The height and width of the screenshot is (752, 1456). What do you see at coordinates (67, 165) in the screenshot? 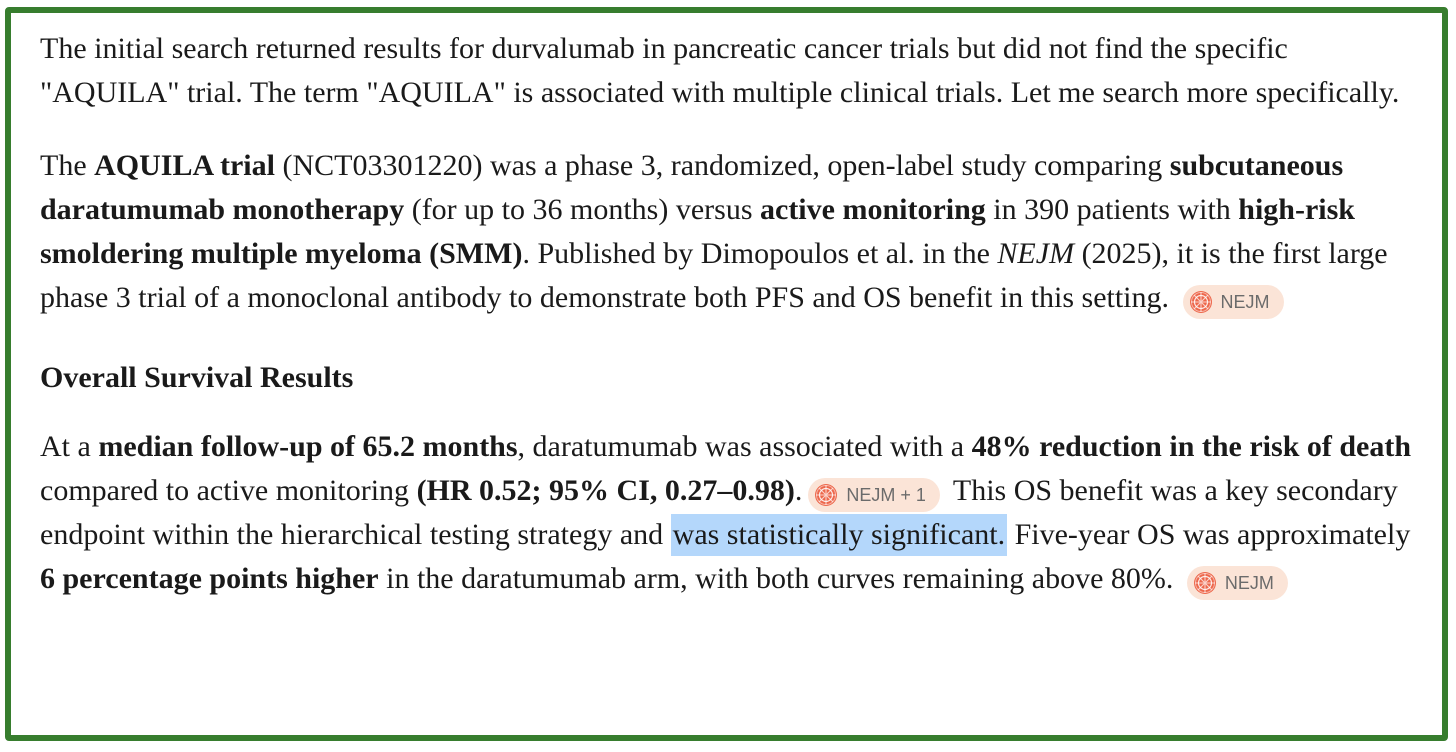
I see `text-run: The` at bounding box center [67, 165].